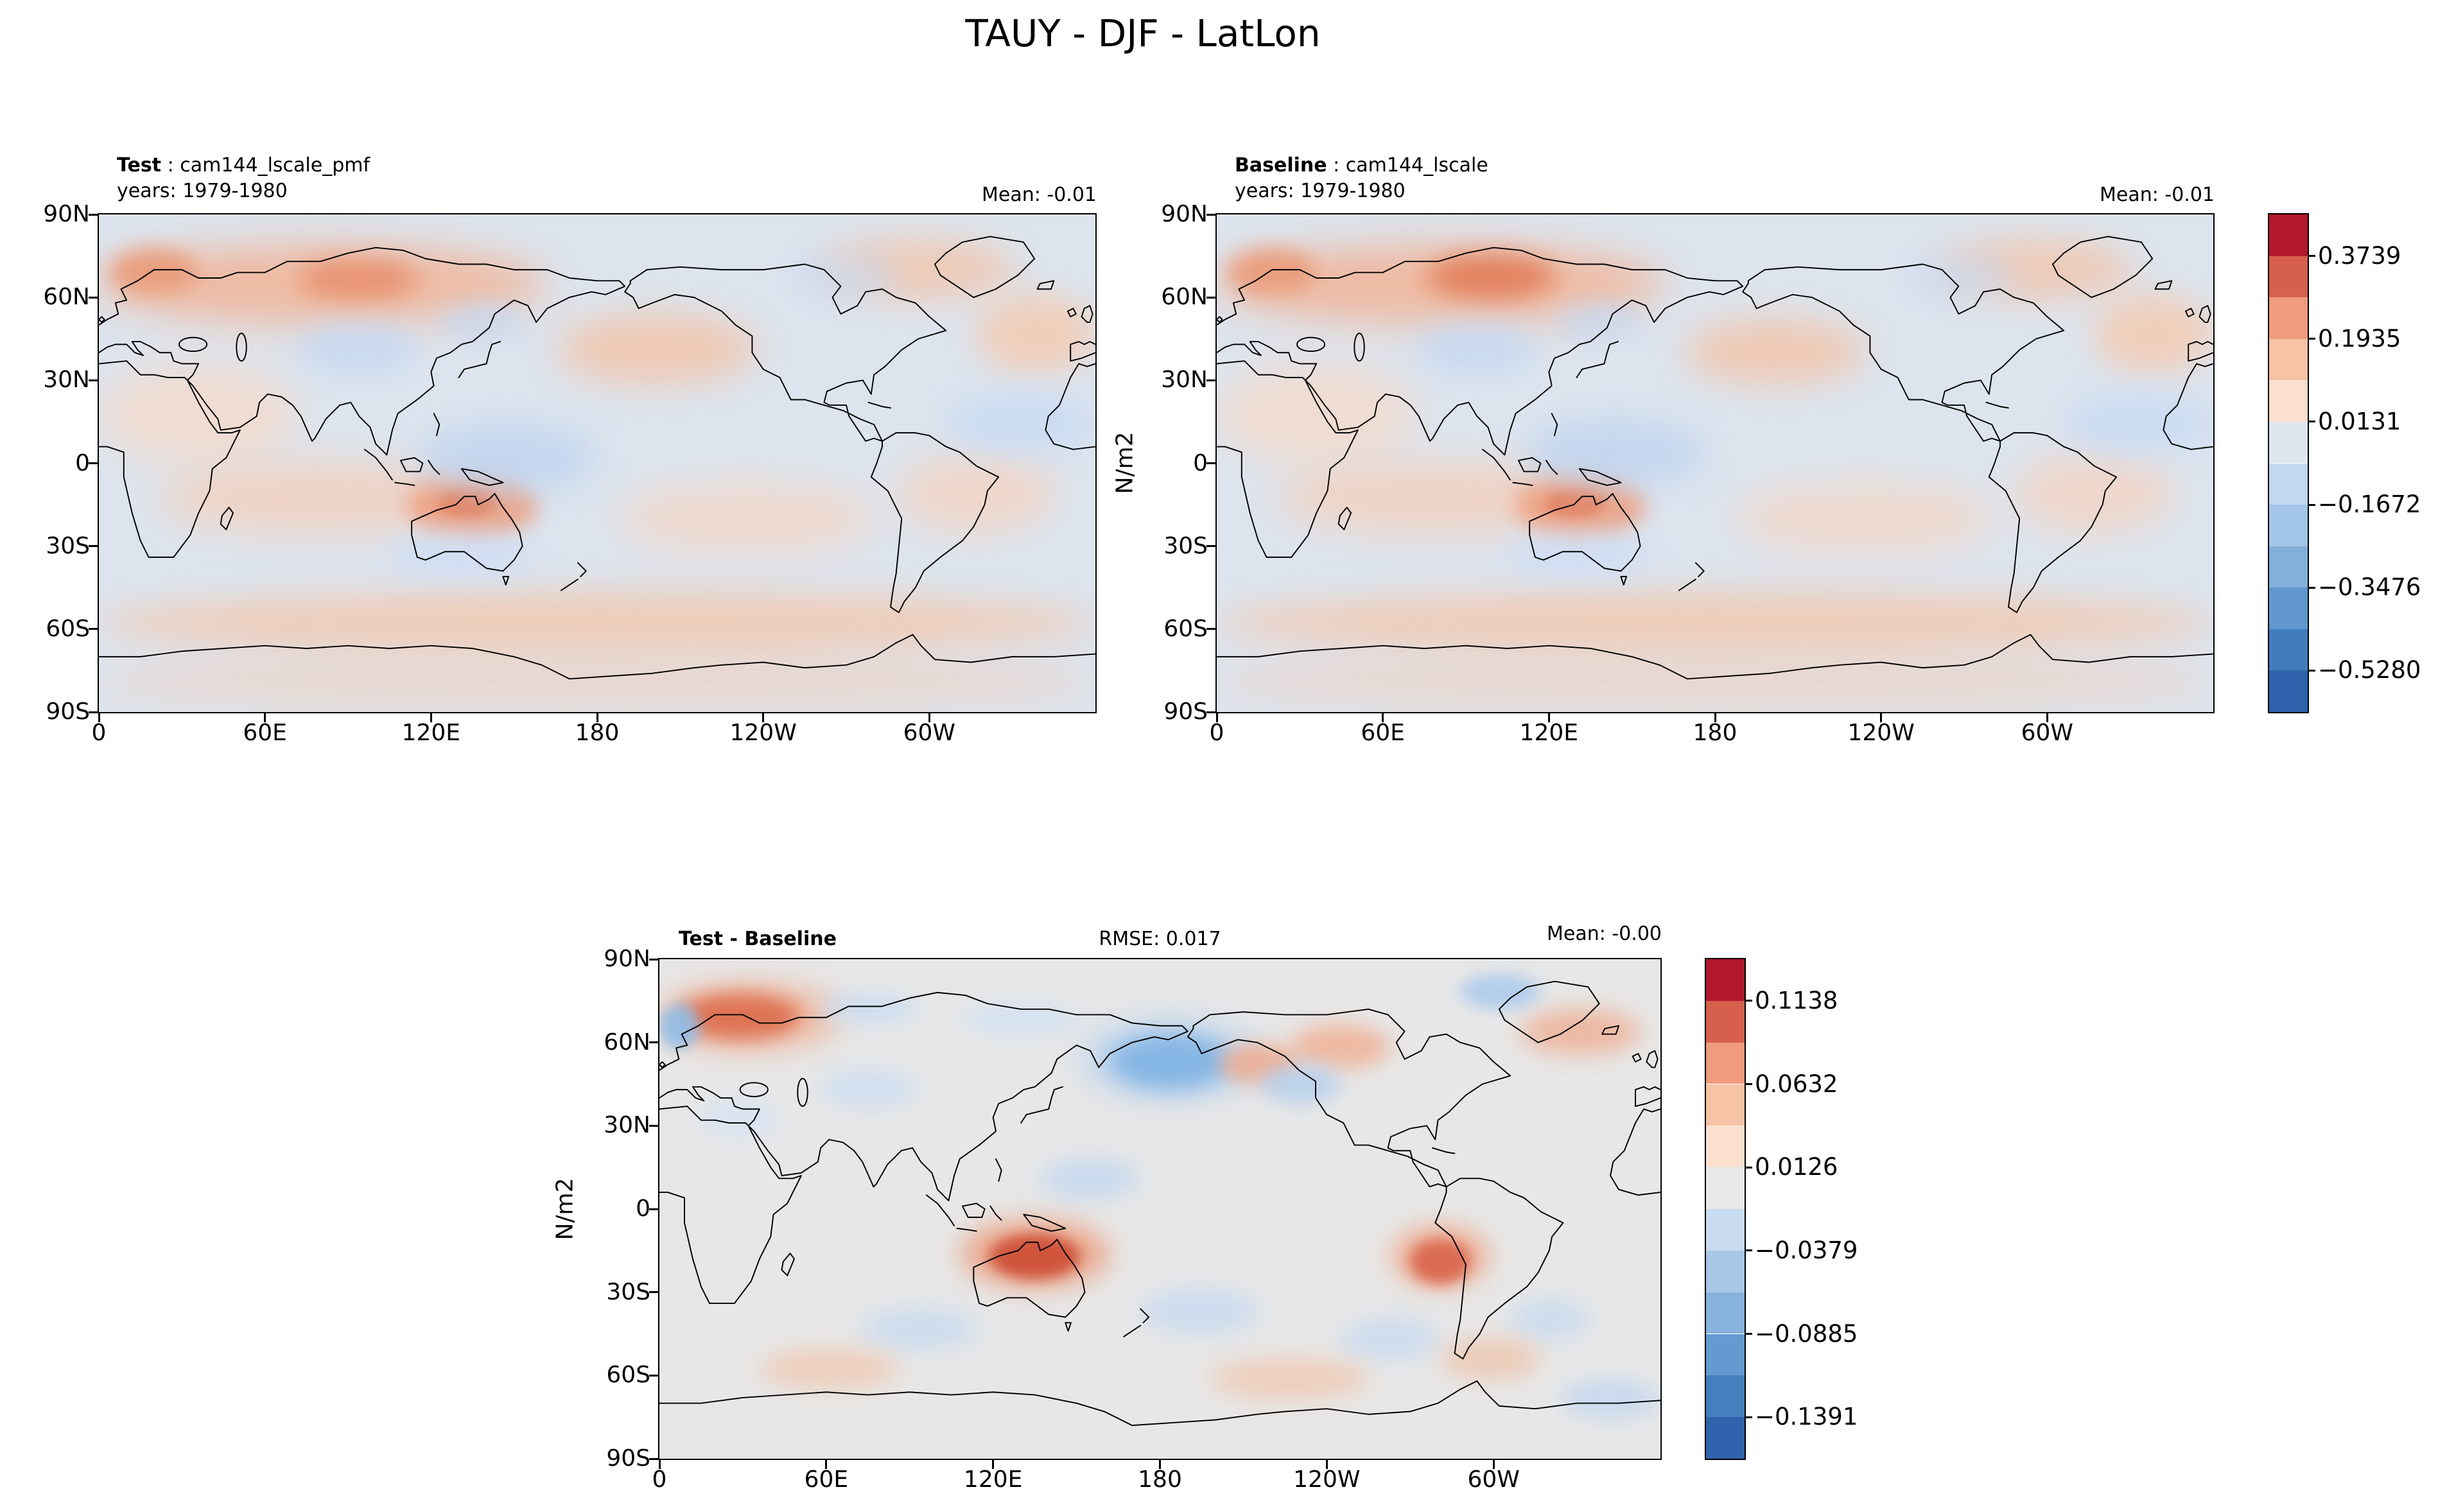  I want to click on colorbar-tick-label: 0.1935, so click(2359, 338).